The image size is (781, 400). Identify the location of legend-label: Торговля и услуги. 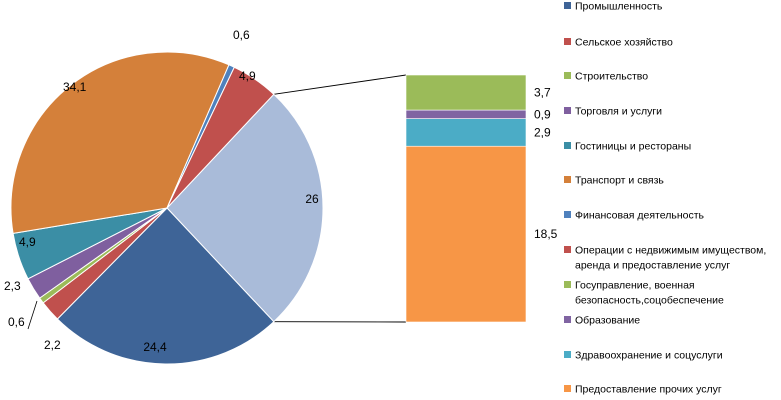
(618, 112).